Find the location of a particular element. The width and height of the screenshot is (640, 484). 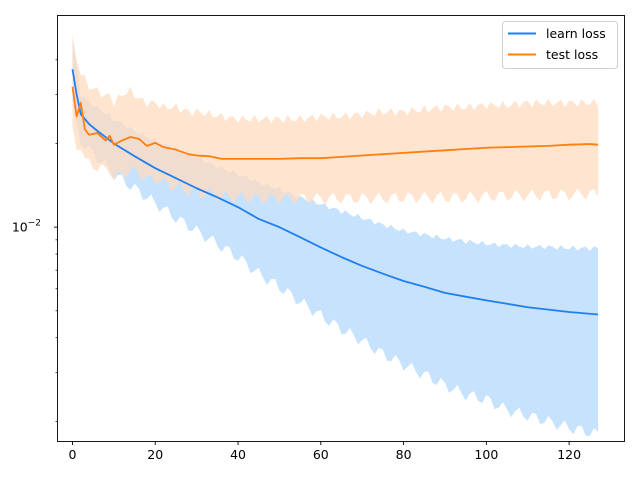

y-axis: 10−2 is located at coordinates (35, 240).